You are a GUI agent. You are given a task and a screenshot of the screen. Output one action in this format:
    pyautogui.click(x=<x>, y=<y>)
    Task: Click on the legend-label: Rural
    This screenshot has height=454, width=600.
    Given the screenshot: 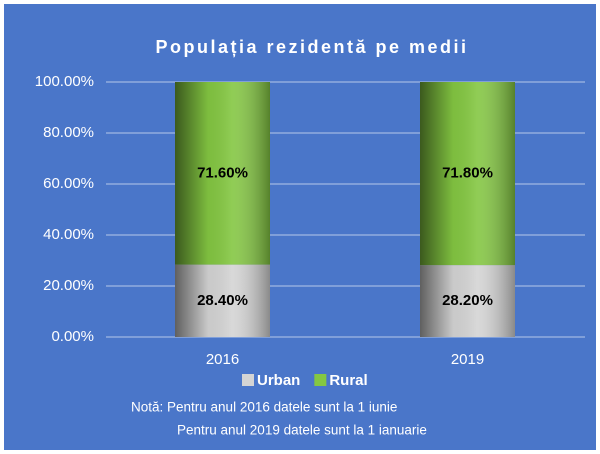 What is the action you would take?
    pyautogui.click(x=348, y=380)
    